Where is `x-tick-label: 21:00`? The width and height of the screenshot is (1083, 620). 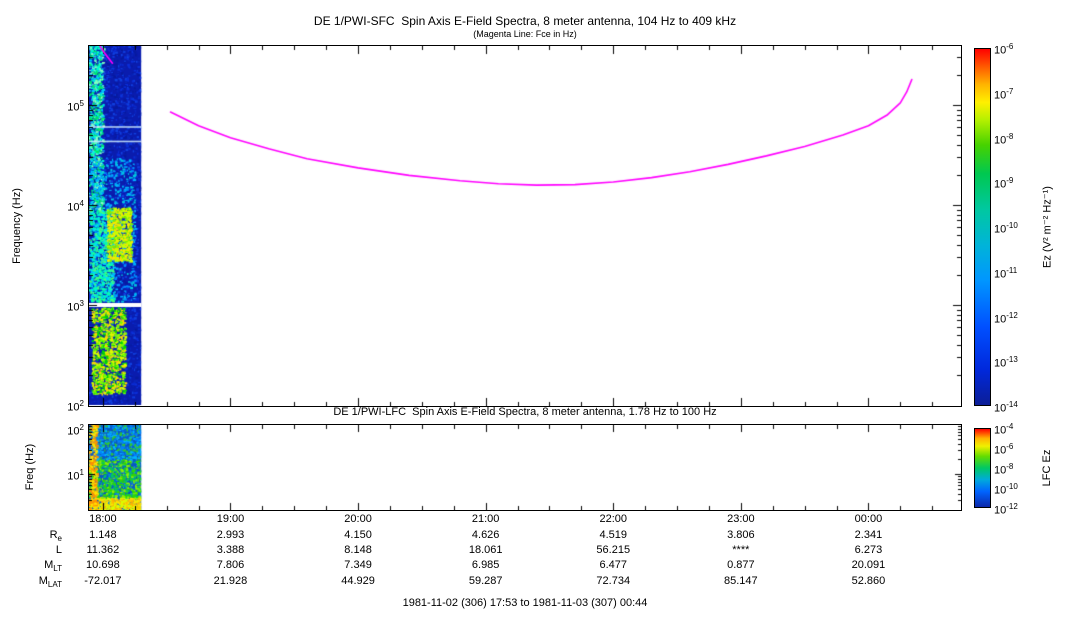 x-tick-label: 21:00 is located at coordinates (485, 519).